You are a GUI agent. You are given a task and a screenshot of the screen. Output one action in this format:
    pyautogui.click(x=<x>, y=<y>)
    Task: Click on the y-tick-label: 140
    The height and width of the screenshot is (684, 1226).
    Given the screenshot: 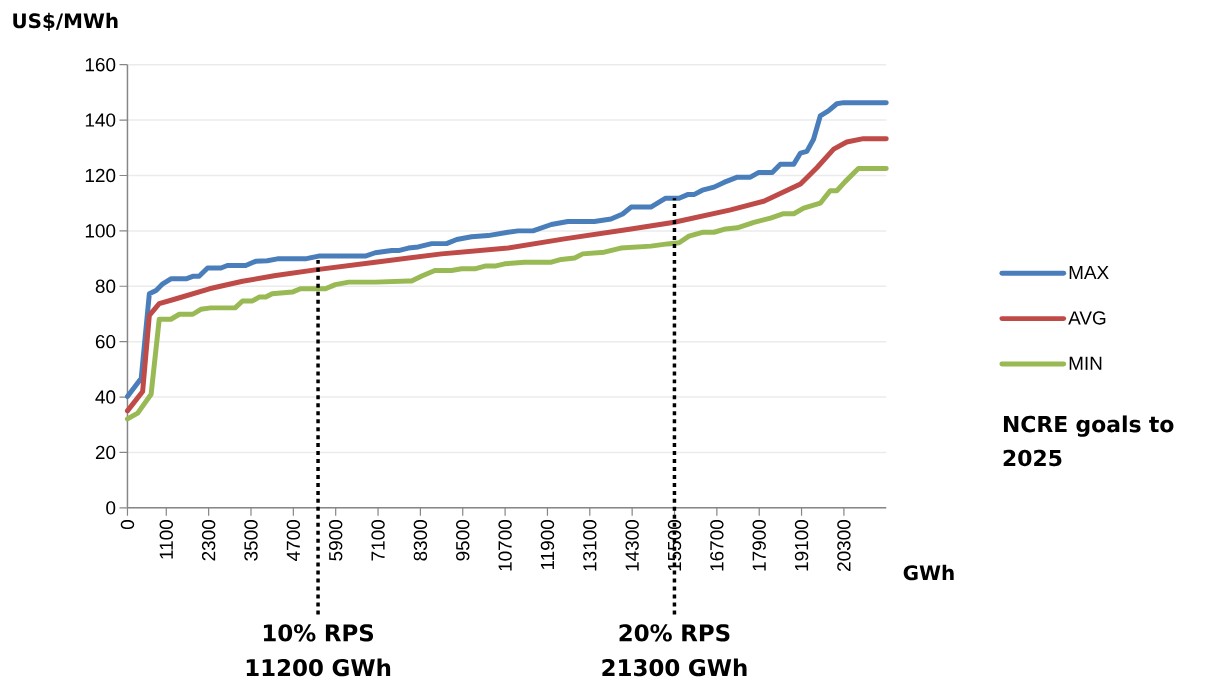 What is the action you would take?
    pyautogui.click(x=100, y=120)
    